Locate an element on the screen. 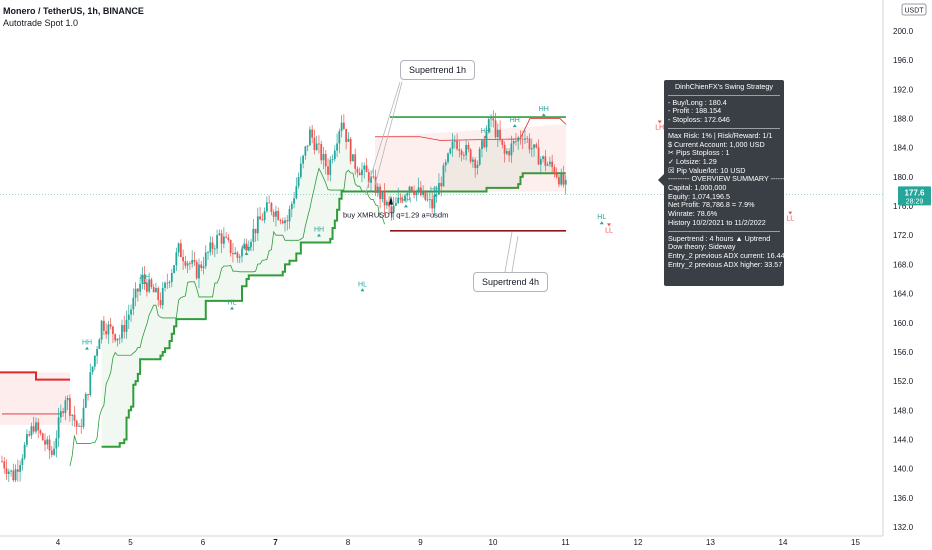 The width and height of the screenshot is (932, 550). price-tick-label: 160.0 is located at coordinates (903, 323).